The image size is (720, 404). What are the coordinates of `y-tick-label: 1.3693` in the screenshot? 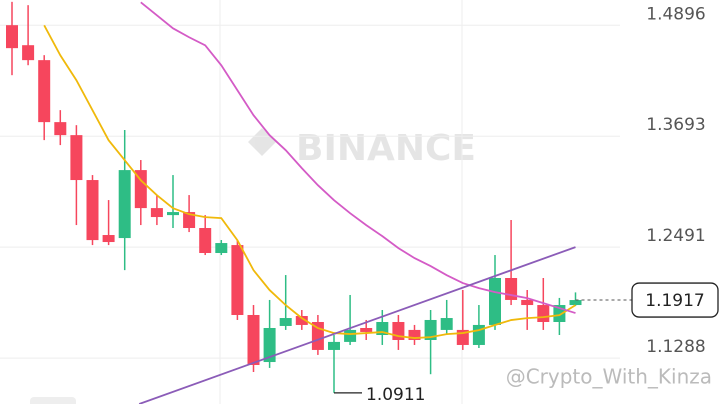 It's located at (675, 125).